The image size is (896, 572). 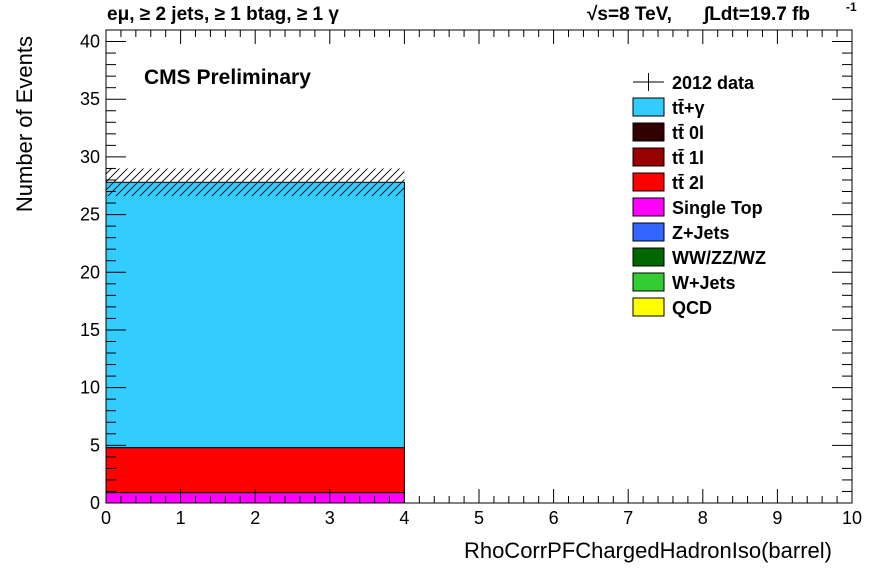 What do you see at coordinates (668, 107) in the screenshot?
I see `legend-entry: tt̄+γ` at bounding box center [668, 107].